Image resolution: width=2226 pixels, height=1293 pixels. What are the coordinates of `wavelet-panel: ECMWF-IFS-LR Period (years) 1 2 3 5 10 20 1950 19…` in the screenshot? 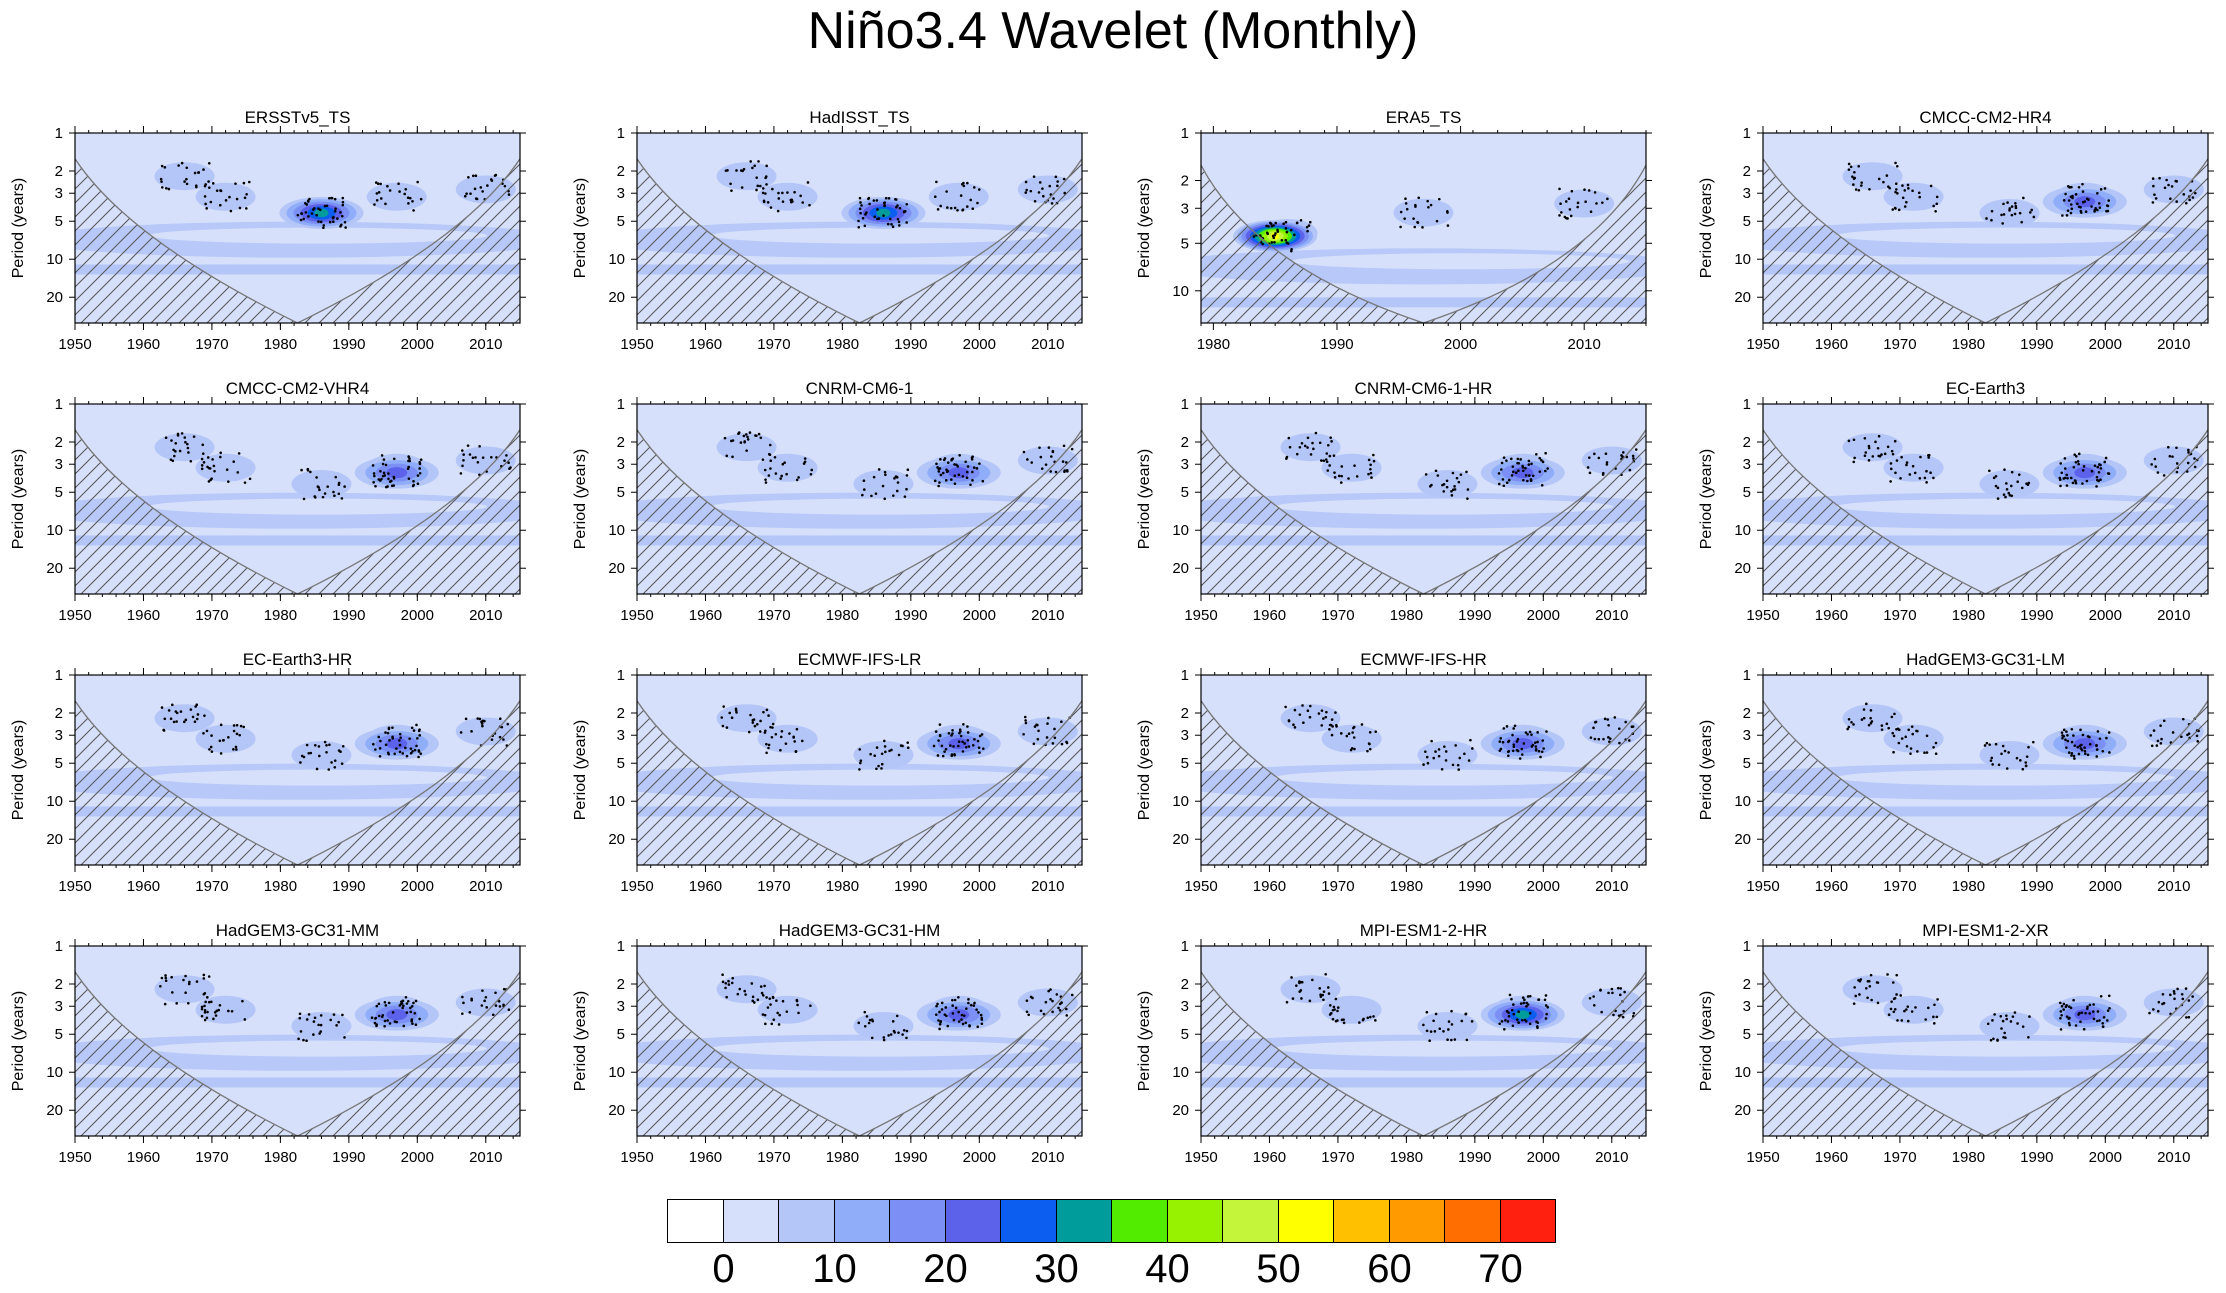 It's located at (829, 770).